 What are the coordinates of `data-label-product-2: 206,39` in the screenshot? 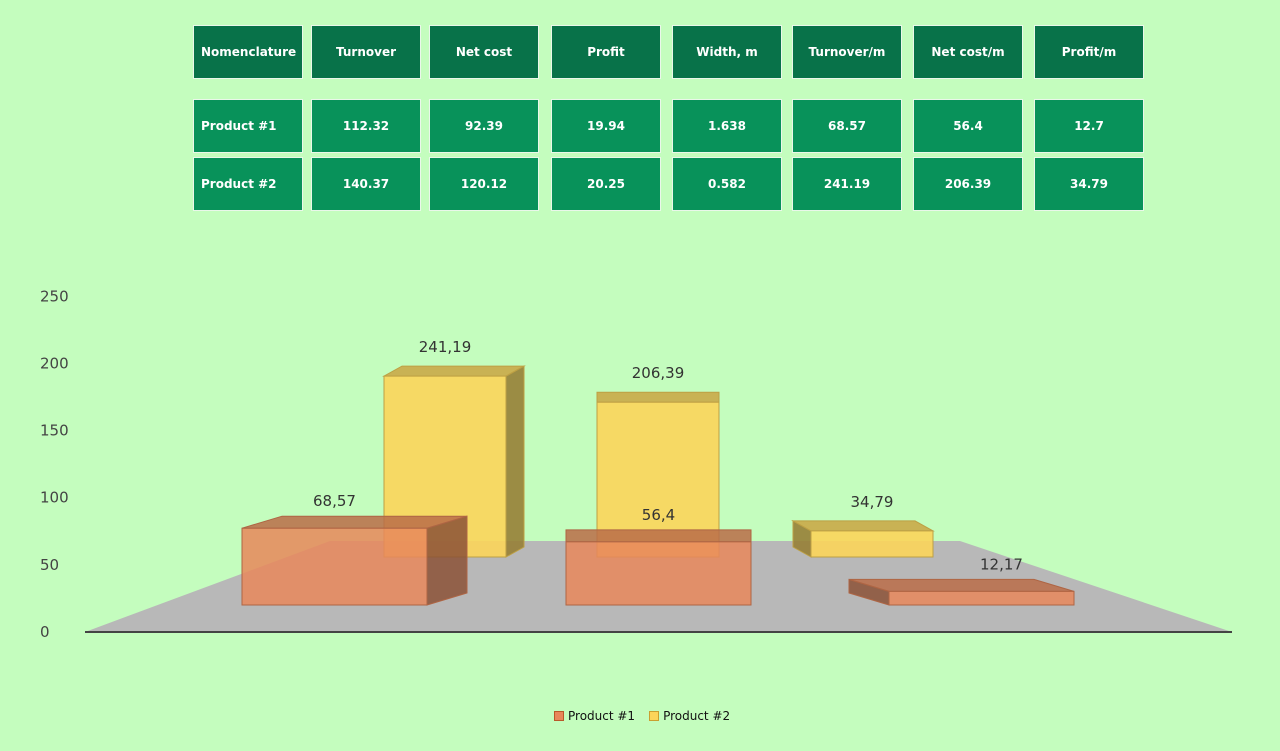 It's located at (658, 373).